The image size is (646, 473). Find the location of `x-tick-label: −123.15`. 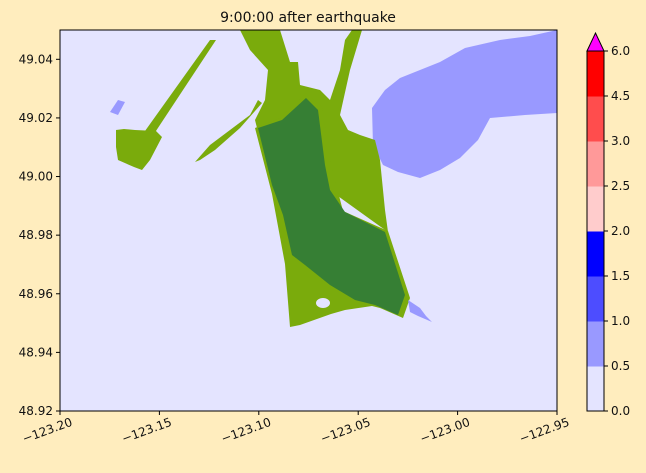

x-tick-label: −123.15 is located at coordinates (147, 430).